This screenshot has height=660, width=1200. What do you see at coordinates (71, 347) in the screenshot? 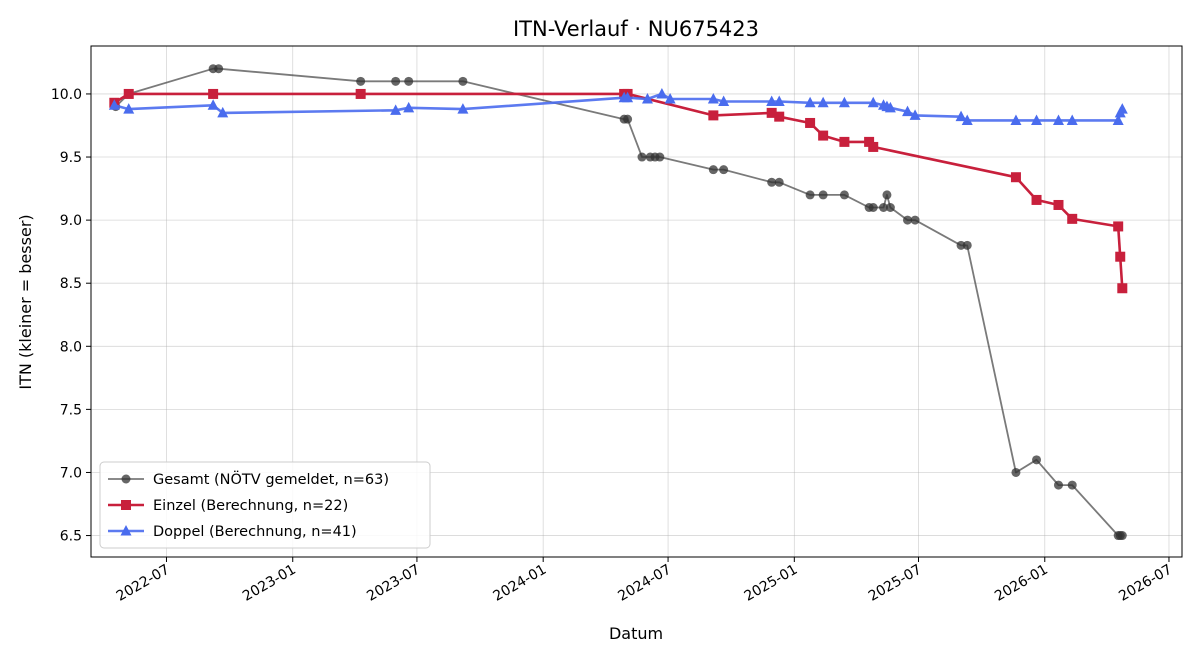
I see `y-tick-label: 8.0` at bounding box center [71, 347].